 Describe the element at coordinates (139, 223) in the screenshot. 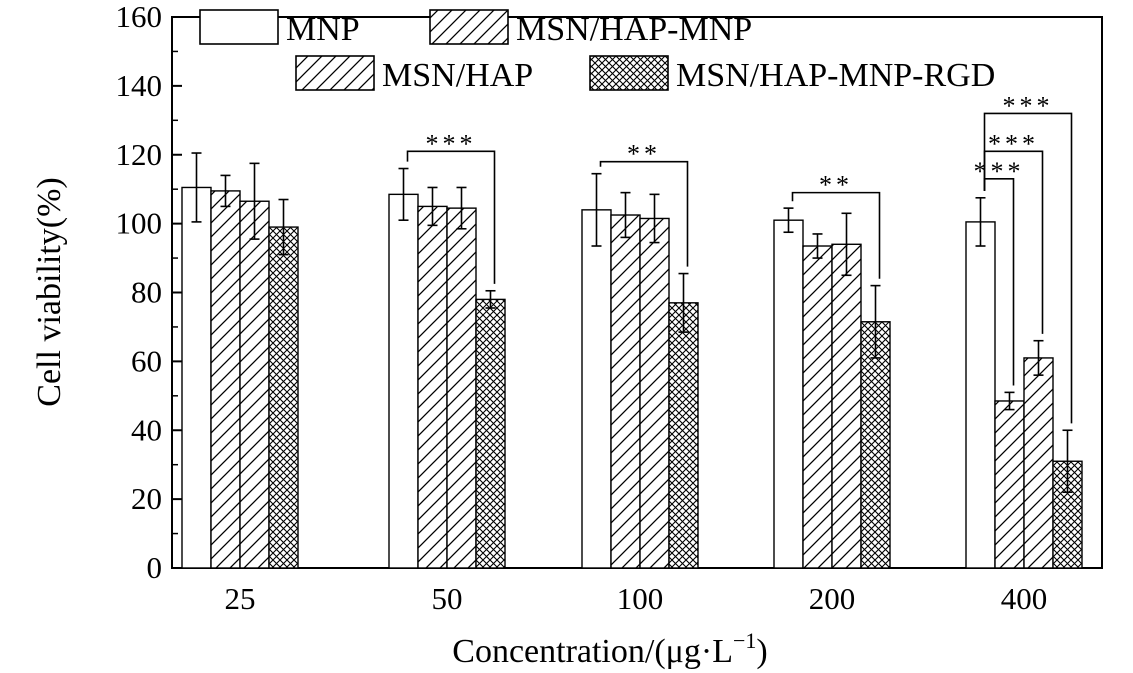

I see `y-tick-label: 100` at that location.